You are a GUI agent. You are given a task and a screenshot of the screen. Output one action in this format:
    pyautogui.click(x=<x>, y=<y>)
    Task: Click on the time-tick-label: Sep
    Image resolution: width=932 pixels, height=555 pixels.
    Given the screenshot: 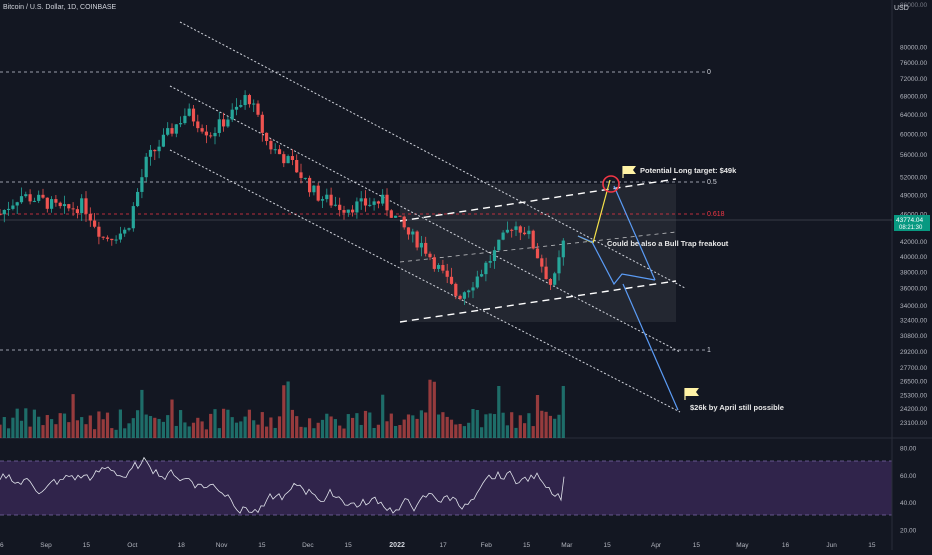 What is the action you would take?
    pyautogui.click(x=46, y=545)
    